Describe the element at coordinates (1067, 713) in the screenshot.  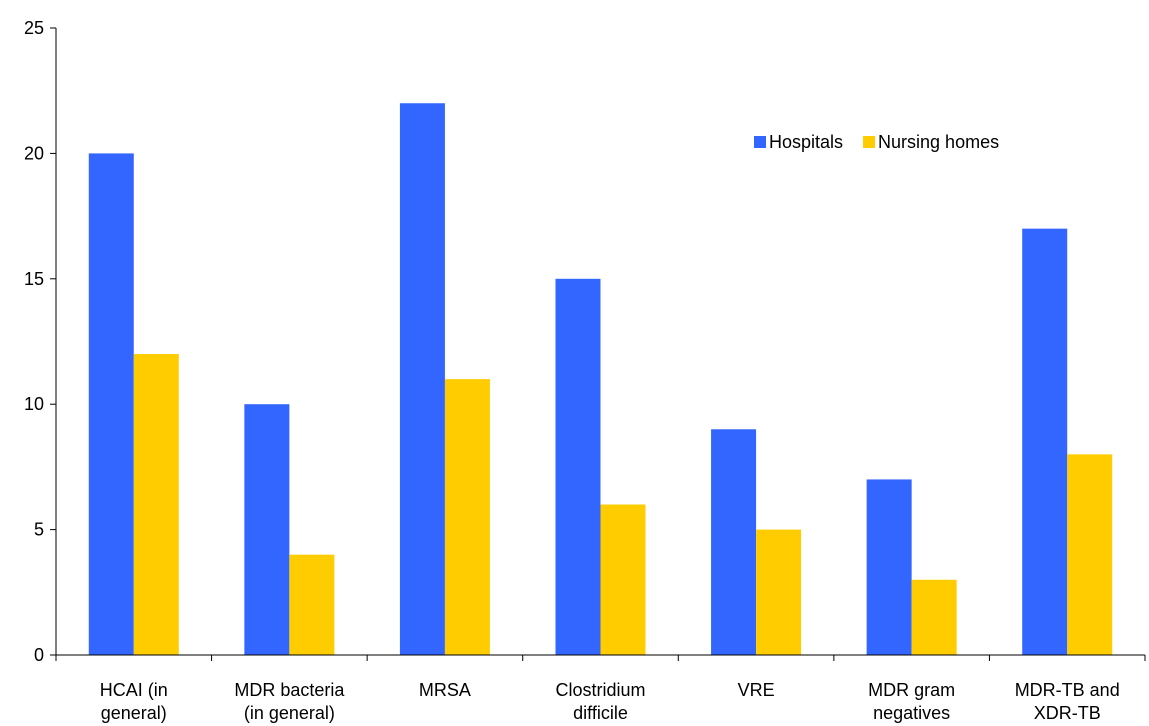
I see `category-label-line: XDR-TB` at that location.